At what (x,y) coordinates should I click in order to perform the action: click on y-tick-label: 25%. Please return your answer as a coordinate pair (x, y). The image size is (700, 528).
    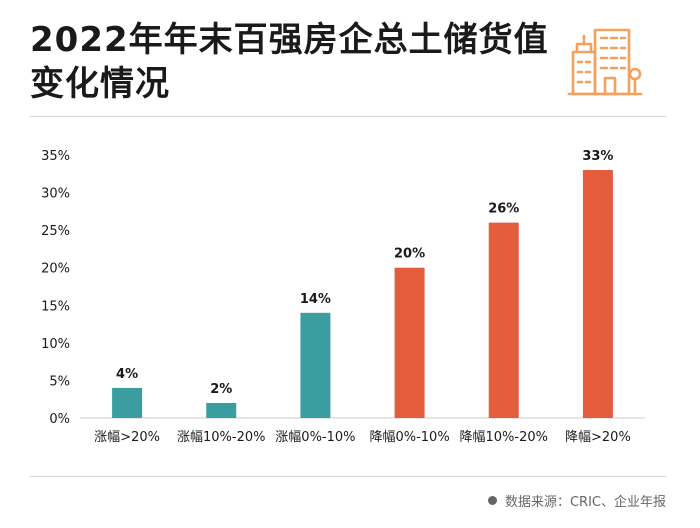
    Looking at the image, I should click on (55, 231).